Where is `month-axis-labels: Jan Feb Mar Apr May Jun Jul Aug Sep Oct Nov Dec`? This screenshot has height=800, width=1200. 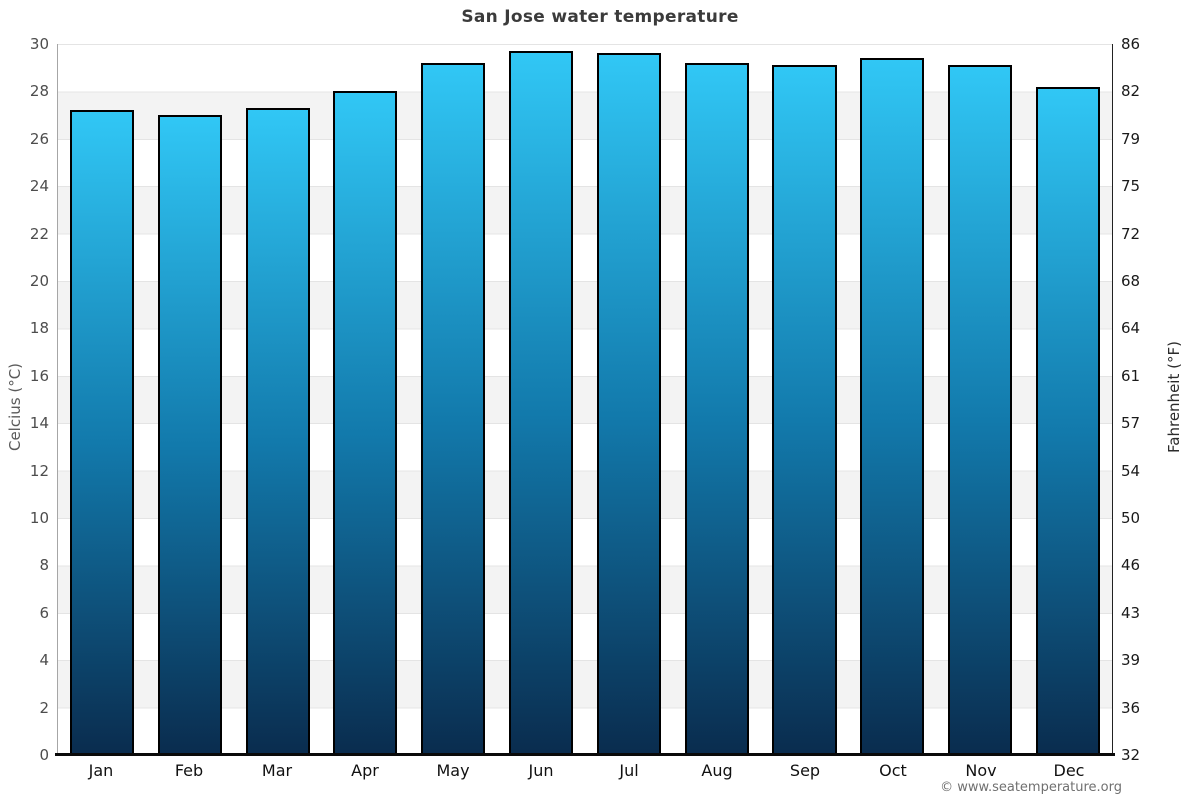 month-axis-labels: Jan Feb Mar Apr May Jun Jul Aug Sep Oct Nov Dec is located at coordinates (585, 770).